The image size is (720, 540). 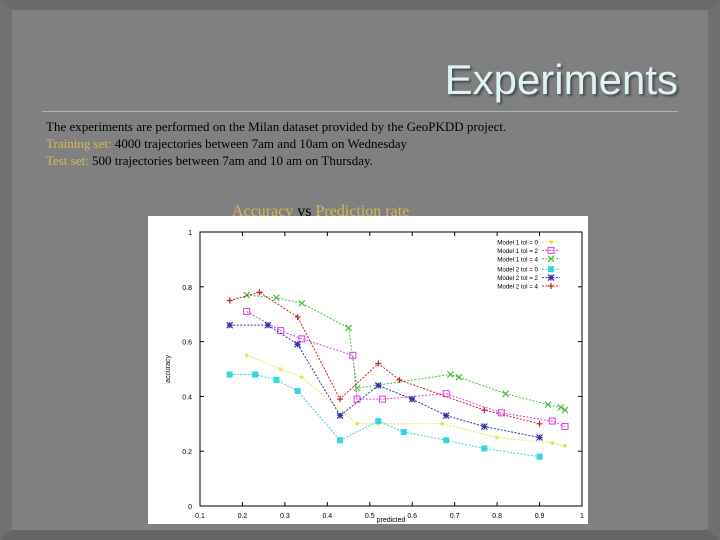 I want to click on y-tick-label: 0.2, so click(x=187, y=452).